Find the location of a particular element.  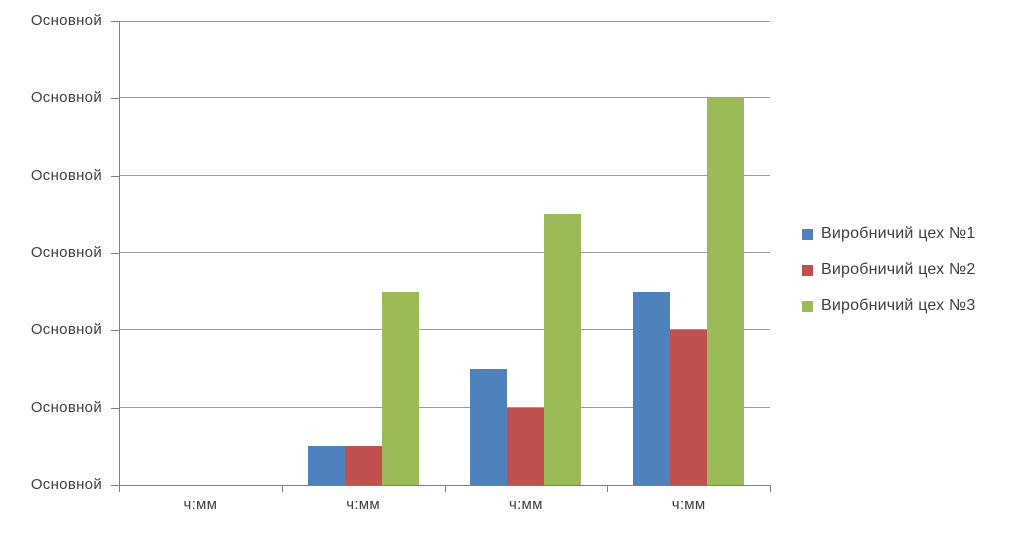

x-axis-labels: ч:мм ч:мм ч:мм ч:мм is located at coordinates (444, 507).